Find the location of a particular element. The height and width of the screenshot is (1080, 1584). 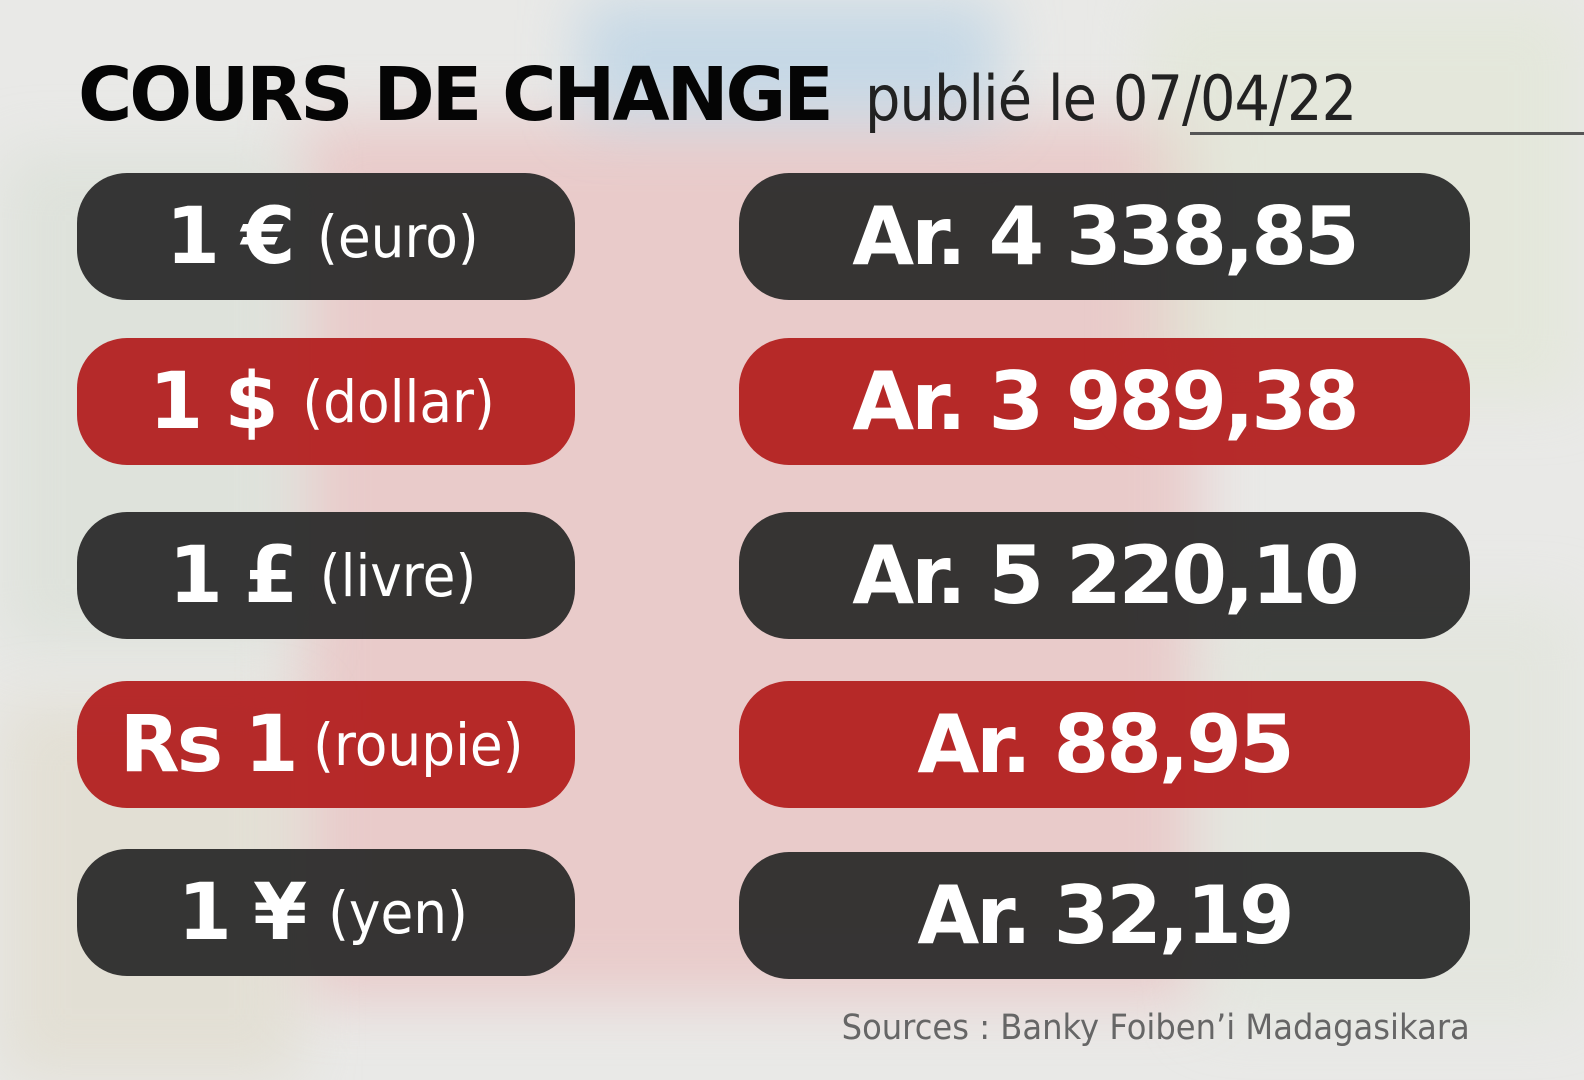

currency-name: (yen) is located at coordinates (398, 912).